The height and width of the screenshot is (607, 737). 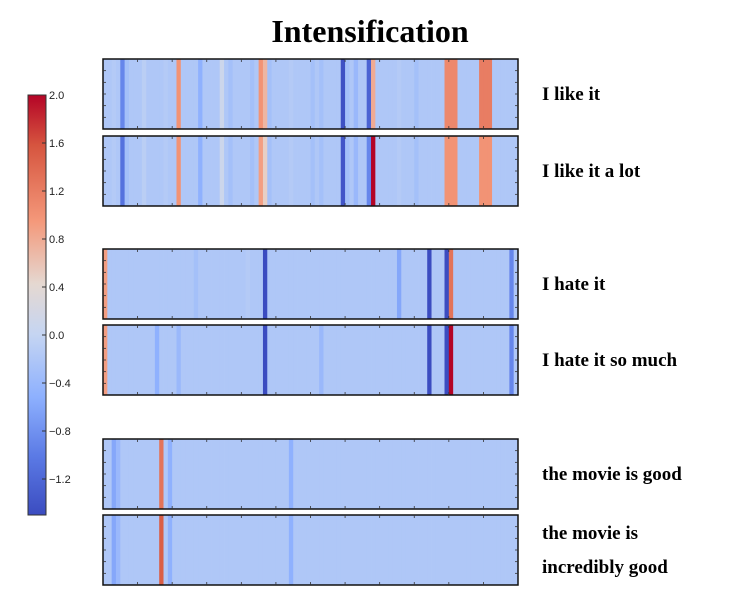 I want to click on colorbar-tick-label: 1.2, so click(x=56, y=192).